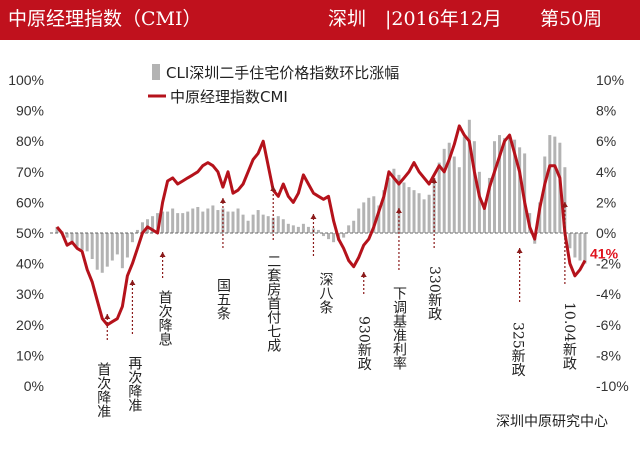 The height and width of the screenshot is (464, 640). I want to click on policy-annotation: 325新政, so click(518, 349).